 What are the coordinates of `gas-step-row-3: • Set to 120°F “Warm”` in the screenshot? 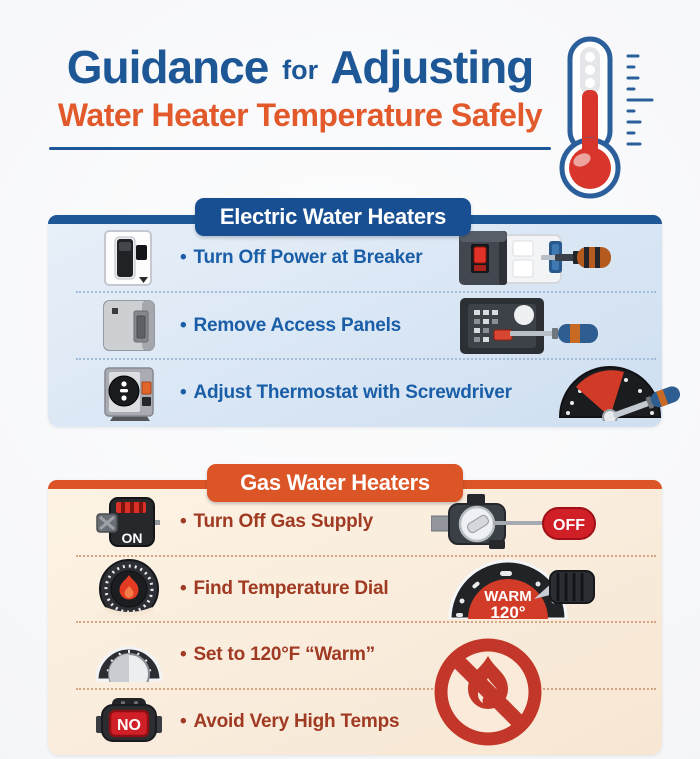 It's located at (355, 655).